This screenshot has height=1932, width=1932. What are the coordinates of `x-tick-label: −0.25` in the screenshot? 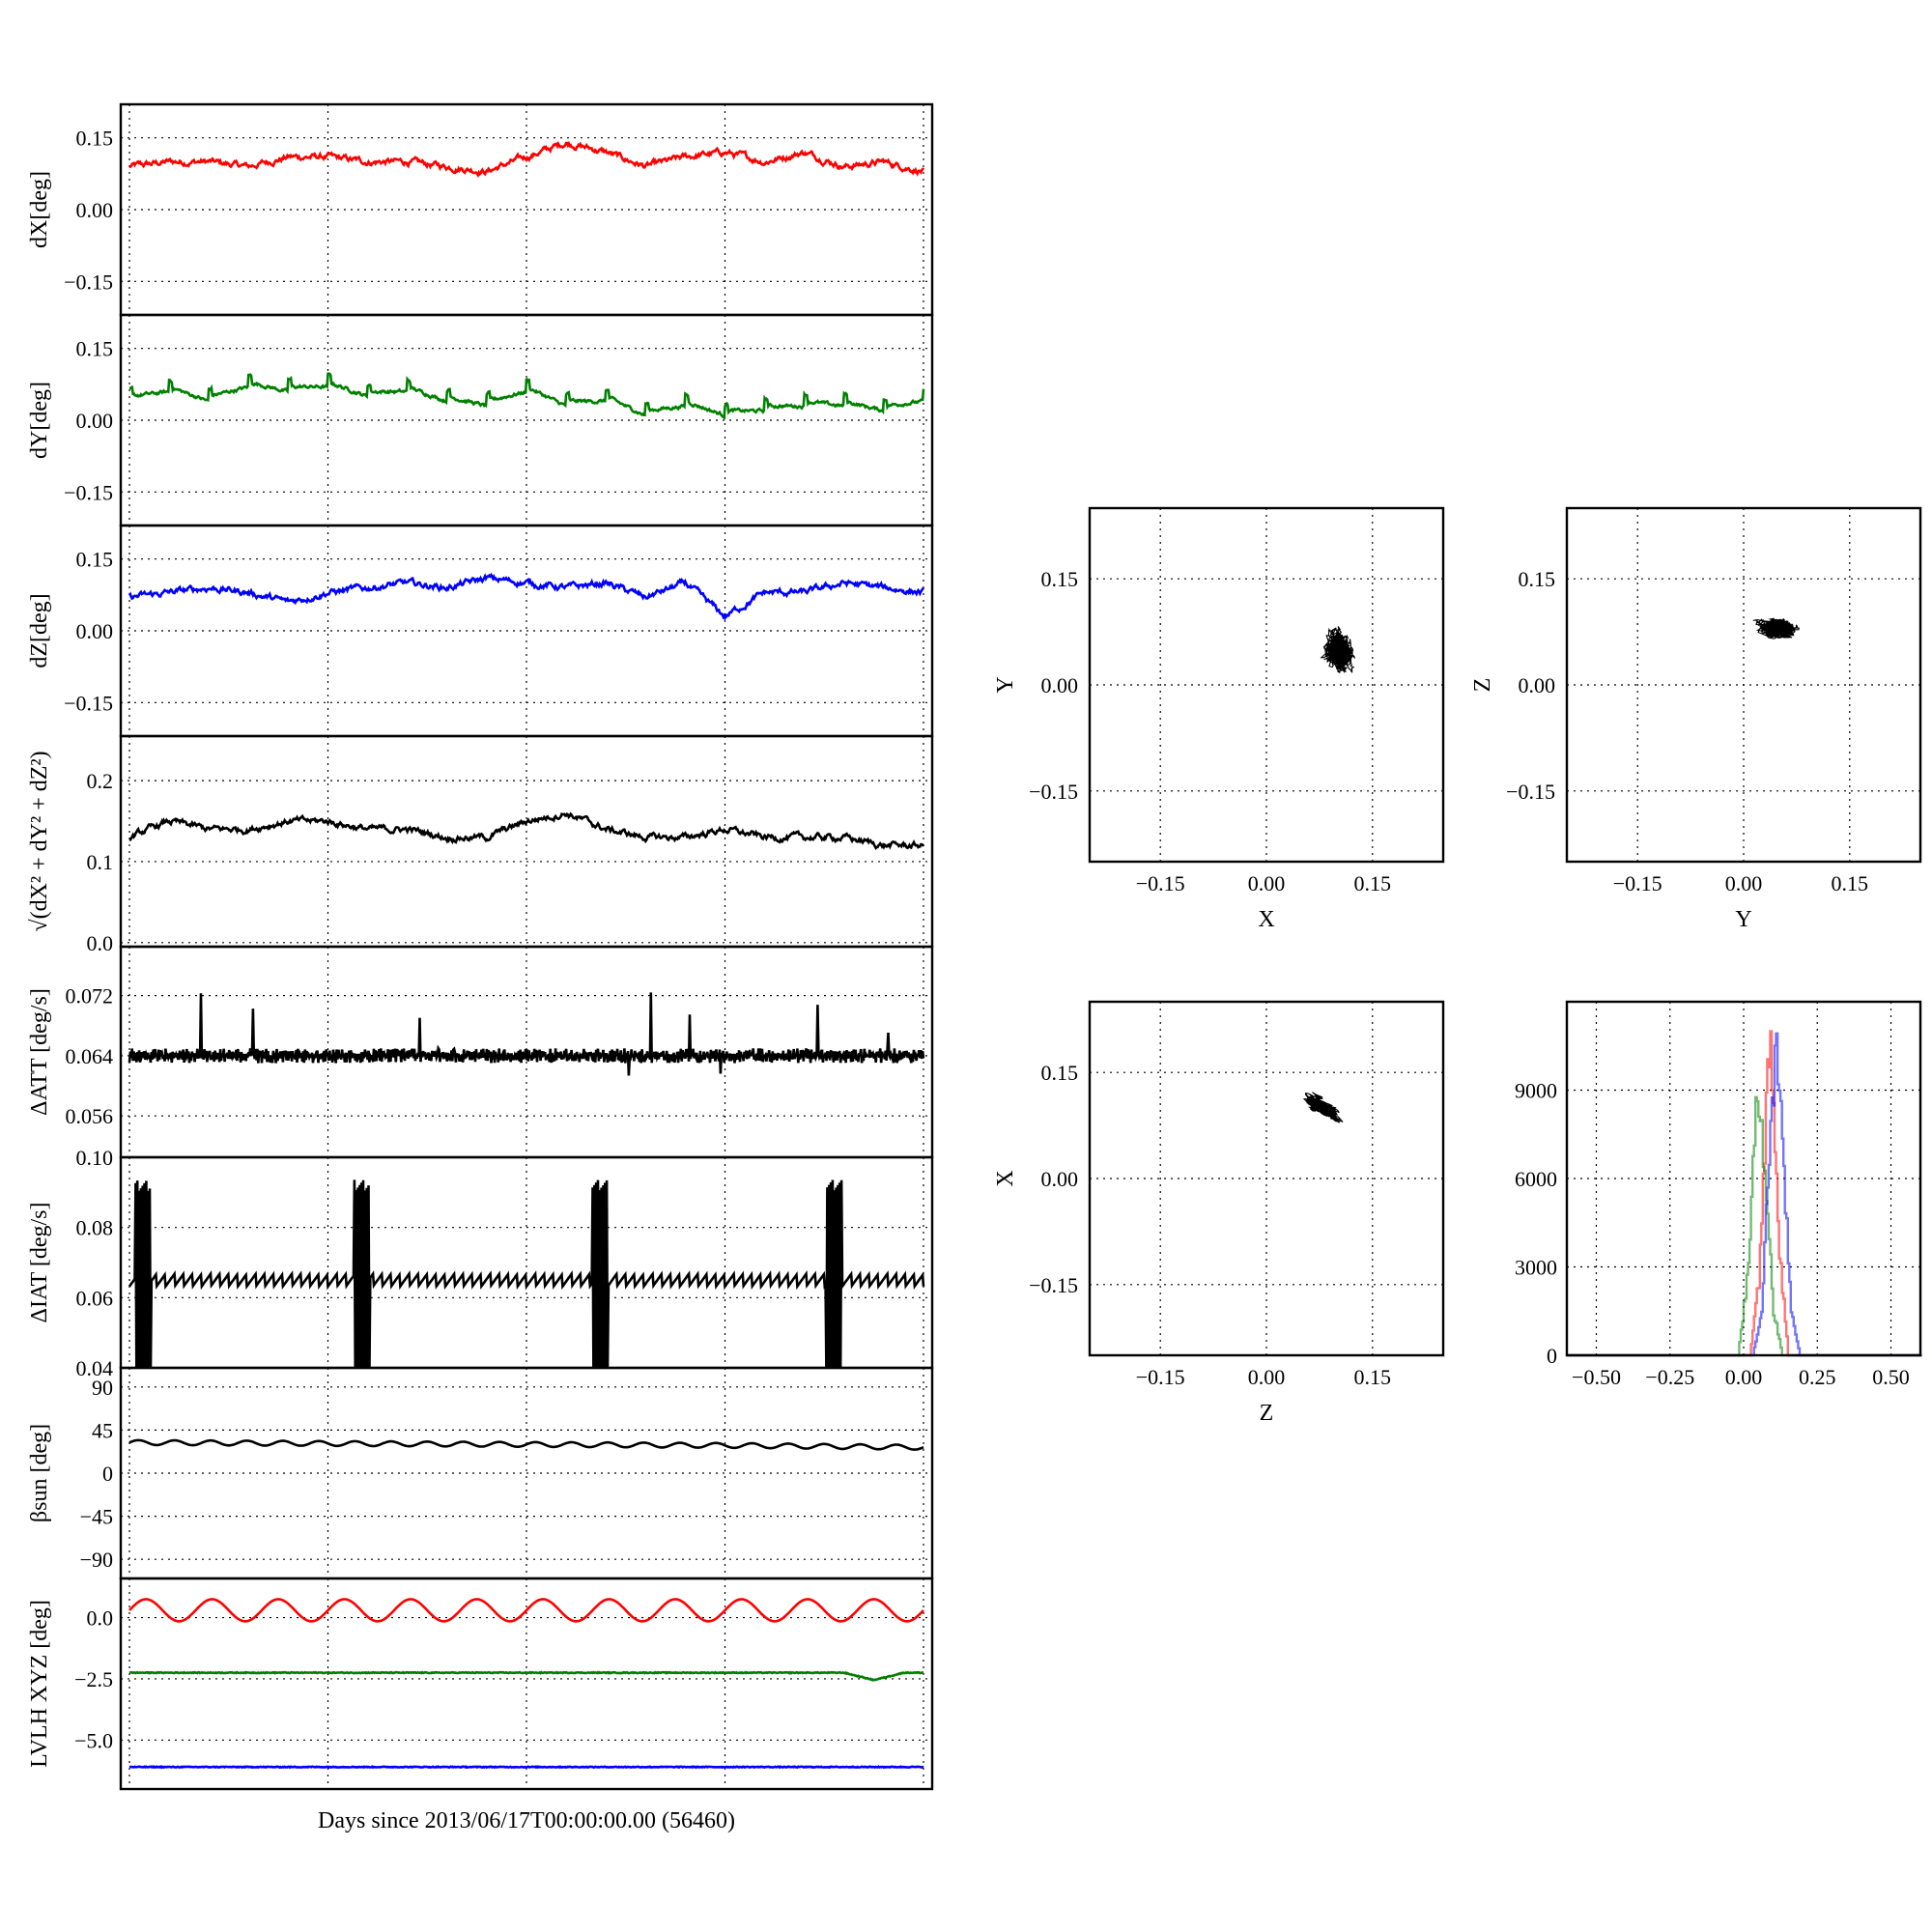 It's located at (1669, 1377).